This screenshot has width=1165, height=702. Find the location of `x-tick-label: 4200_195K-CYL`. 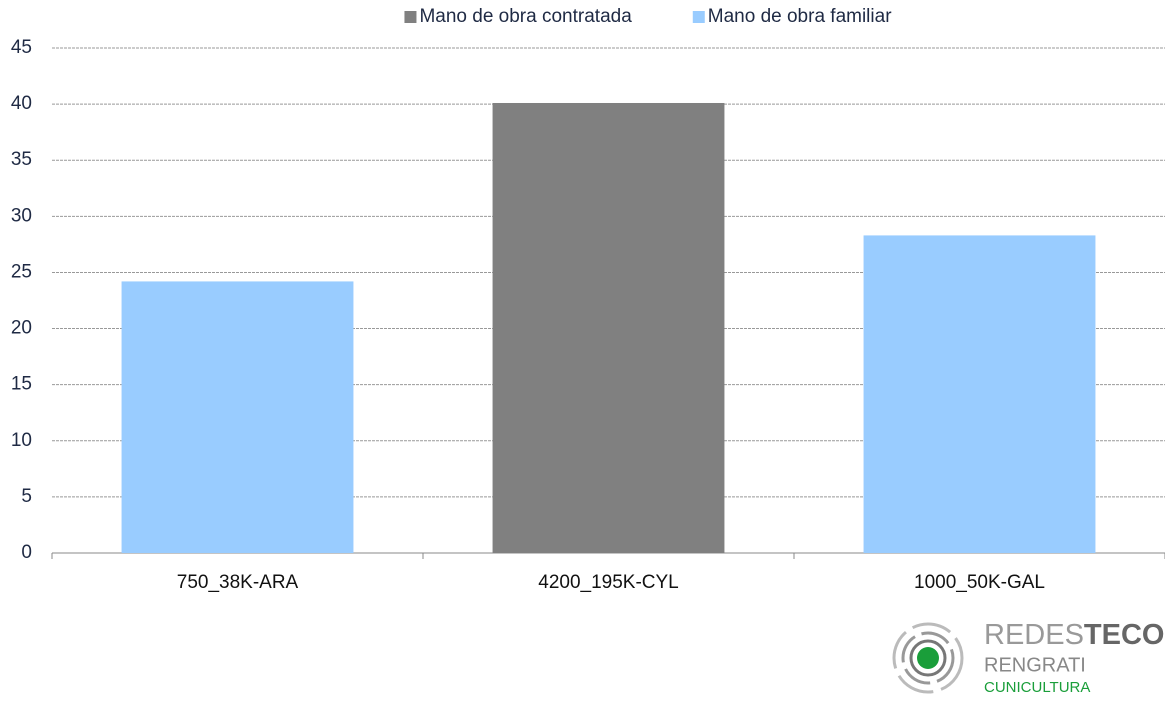

x-tick-label: 4200_195K-CYL is located at coordinates (608, 582).